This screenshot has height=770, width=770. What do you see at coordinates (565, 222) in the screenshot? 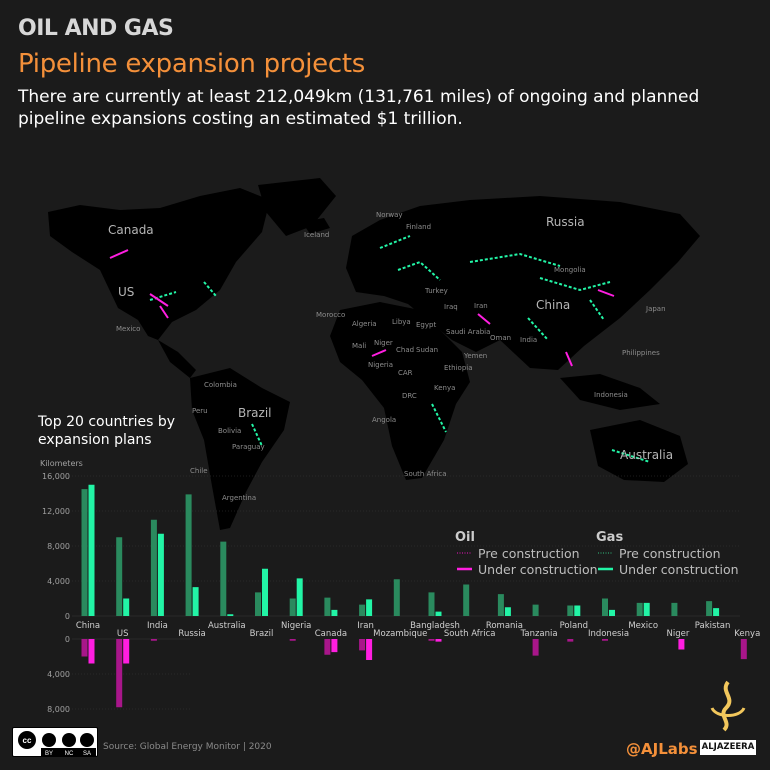
I see `map-label-russia: Russia` at bounding box center [565, 222].